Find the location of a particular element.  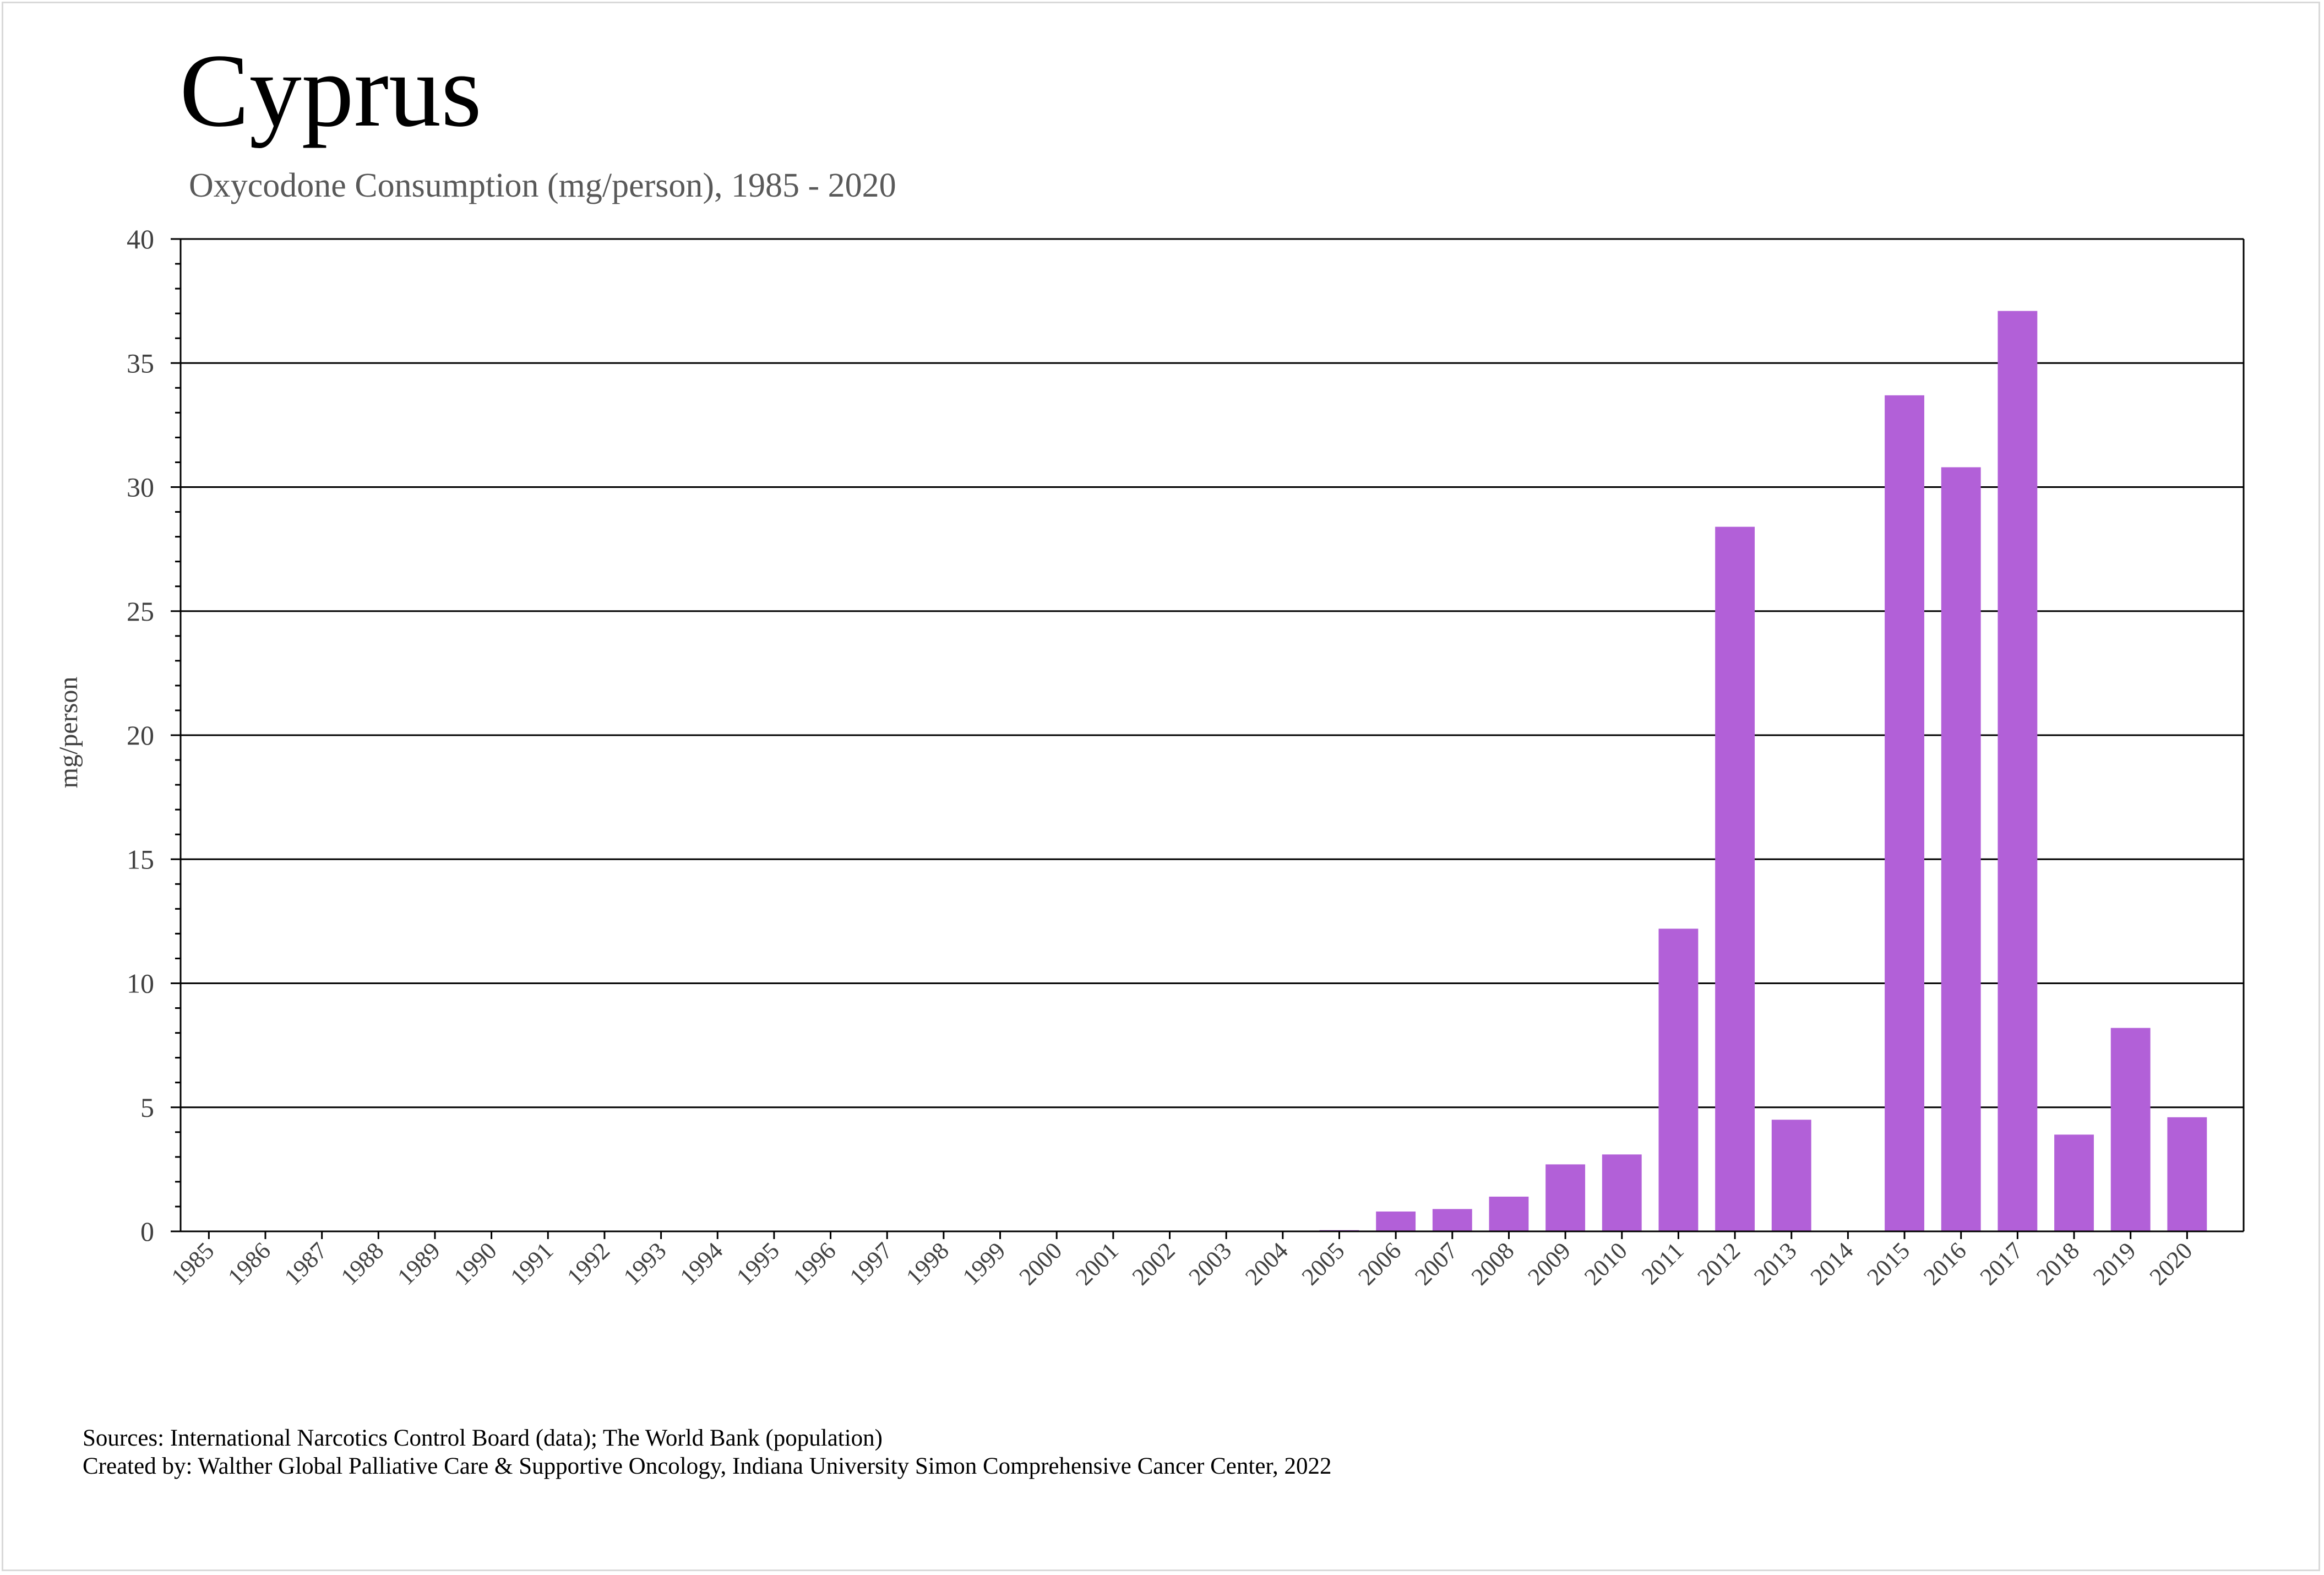

y-tick-label: 25 is located at coordinates (140, 611).